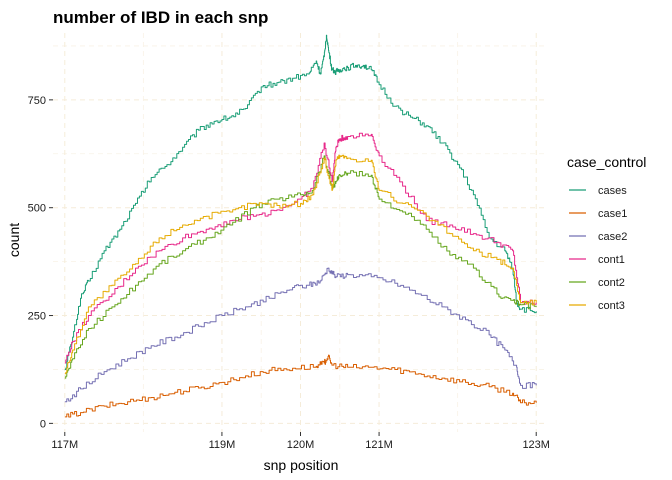  What do you see at coordinates (43, 424) in the screenshot?
I see `y-tick-label: 0` at bounding box center [43, 424].